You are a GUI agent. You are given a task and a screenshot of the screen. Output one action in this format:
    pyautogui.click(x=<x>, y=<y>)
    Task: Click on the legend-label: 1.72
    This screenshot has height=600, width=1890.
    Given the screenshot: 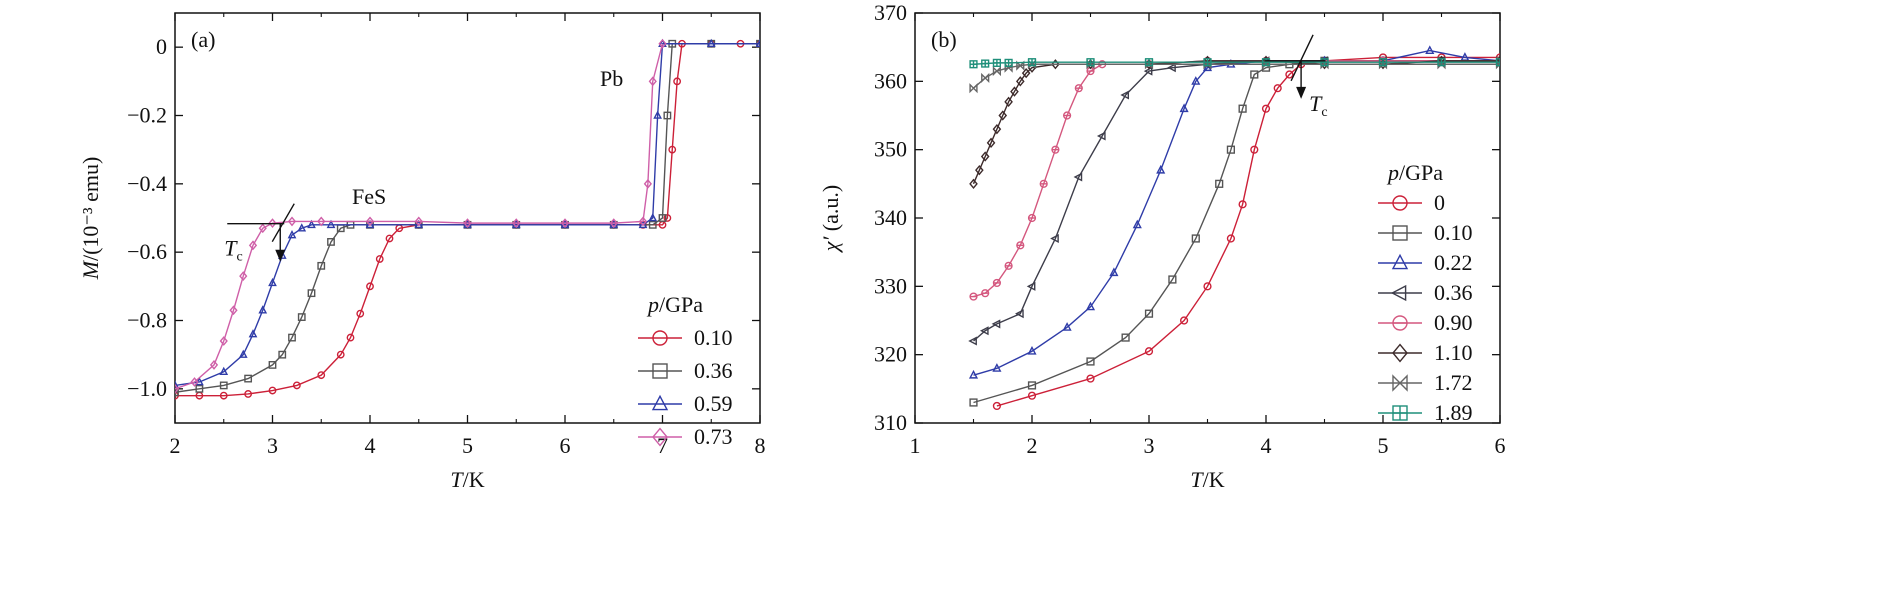 What is the action you would take?
    pyautogui.click(x=1453, y=382)
    